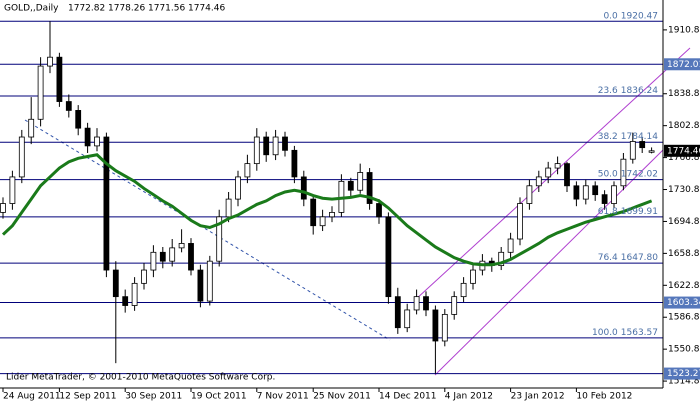 This screenshot has width=700, height=402. I want to click on x-tick-label: 4 Jan 2012, so click(469, 397).